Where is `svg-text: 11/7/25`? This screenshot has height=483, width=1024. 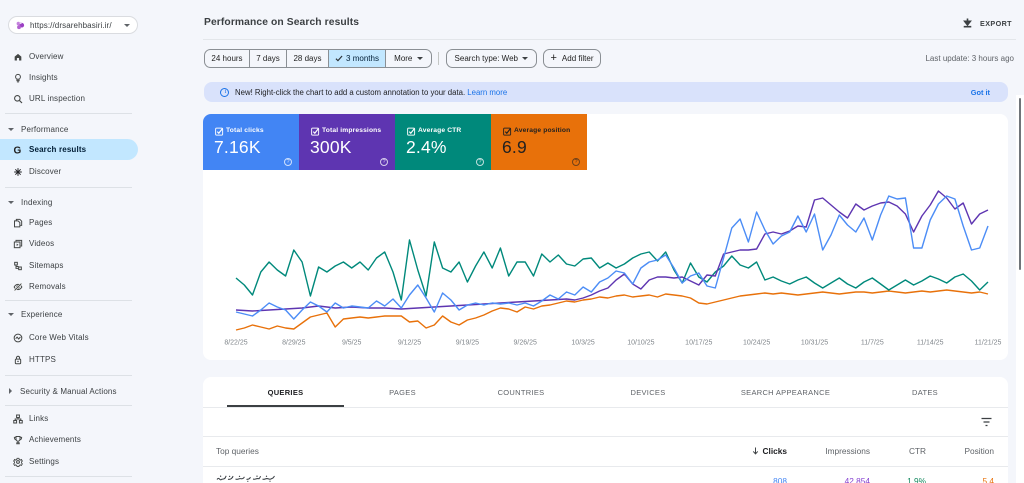
svg-text: 11/7/25 is located at coordinates (872, 343).